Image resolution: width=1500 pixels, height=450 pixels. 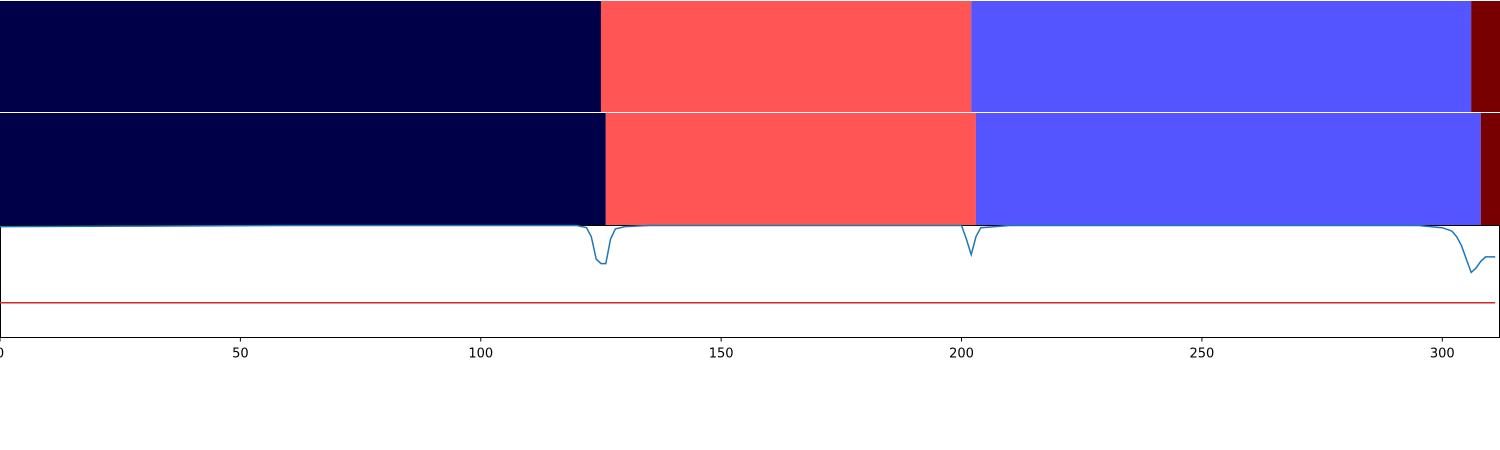 What do you see at coordinates (2, 354) in the screenshot?
I see `x-tick-label: 0` at bounding box center [2, 354].